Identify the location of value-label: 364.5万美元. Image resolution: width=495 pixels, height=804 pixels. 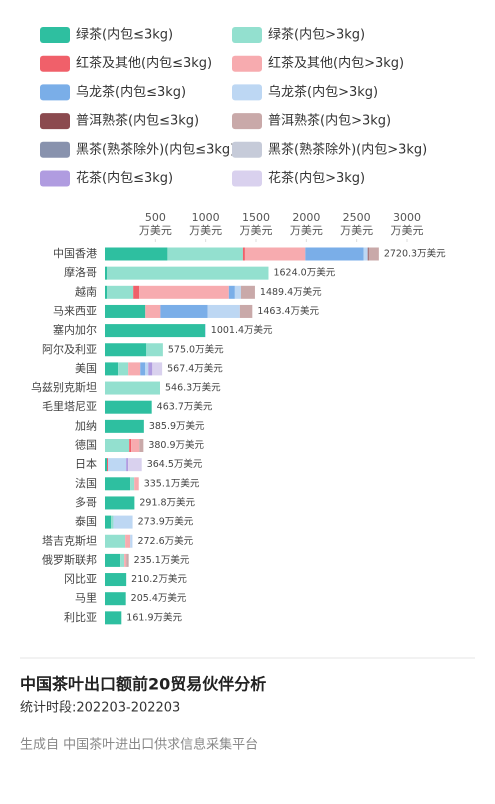
(175, 464).